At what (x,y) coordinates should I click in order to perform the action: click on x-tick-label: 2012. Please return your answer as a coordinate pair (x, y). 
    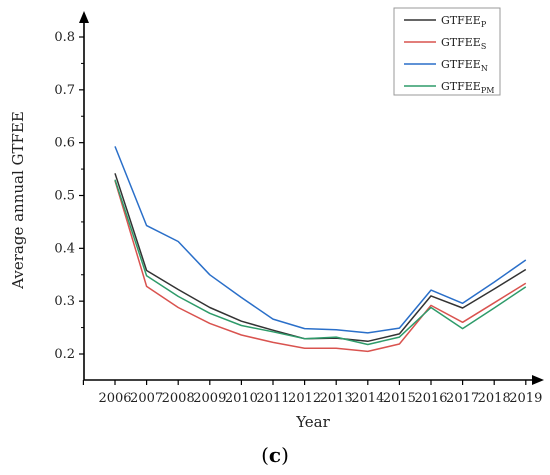
    Looking at the image, I should click on (304, 398).